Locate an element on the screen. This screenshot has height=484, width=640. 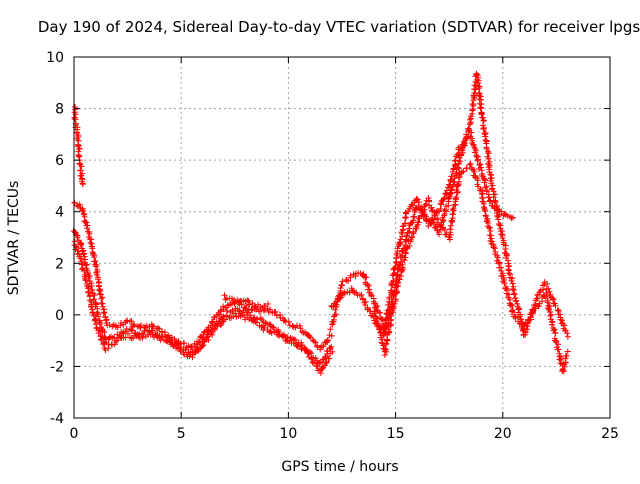
series-track-d is located at coordinates (78, 146).